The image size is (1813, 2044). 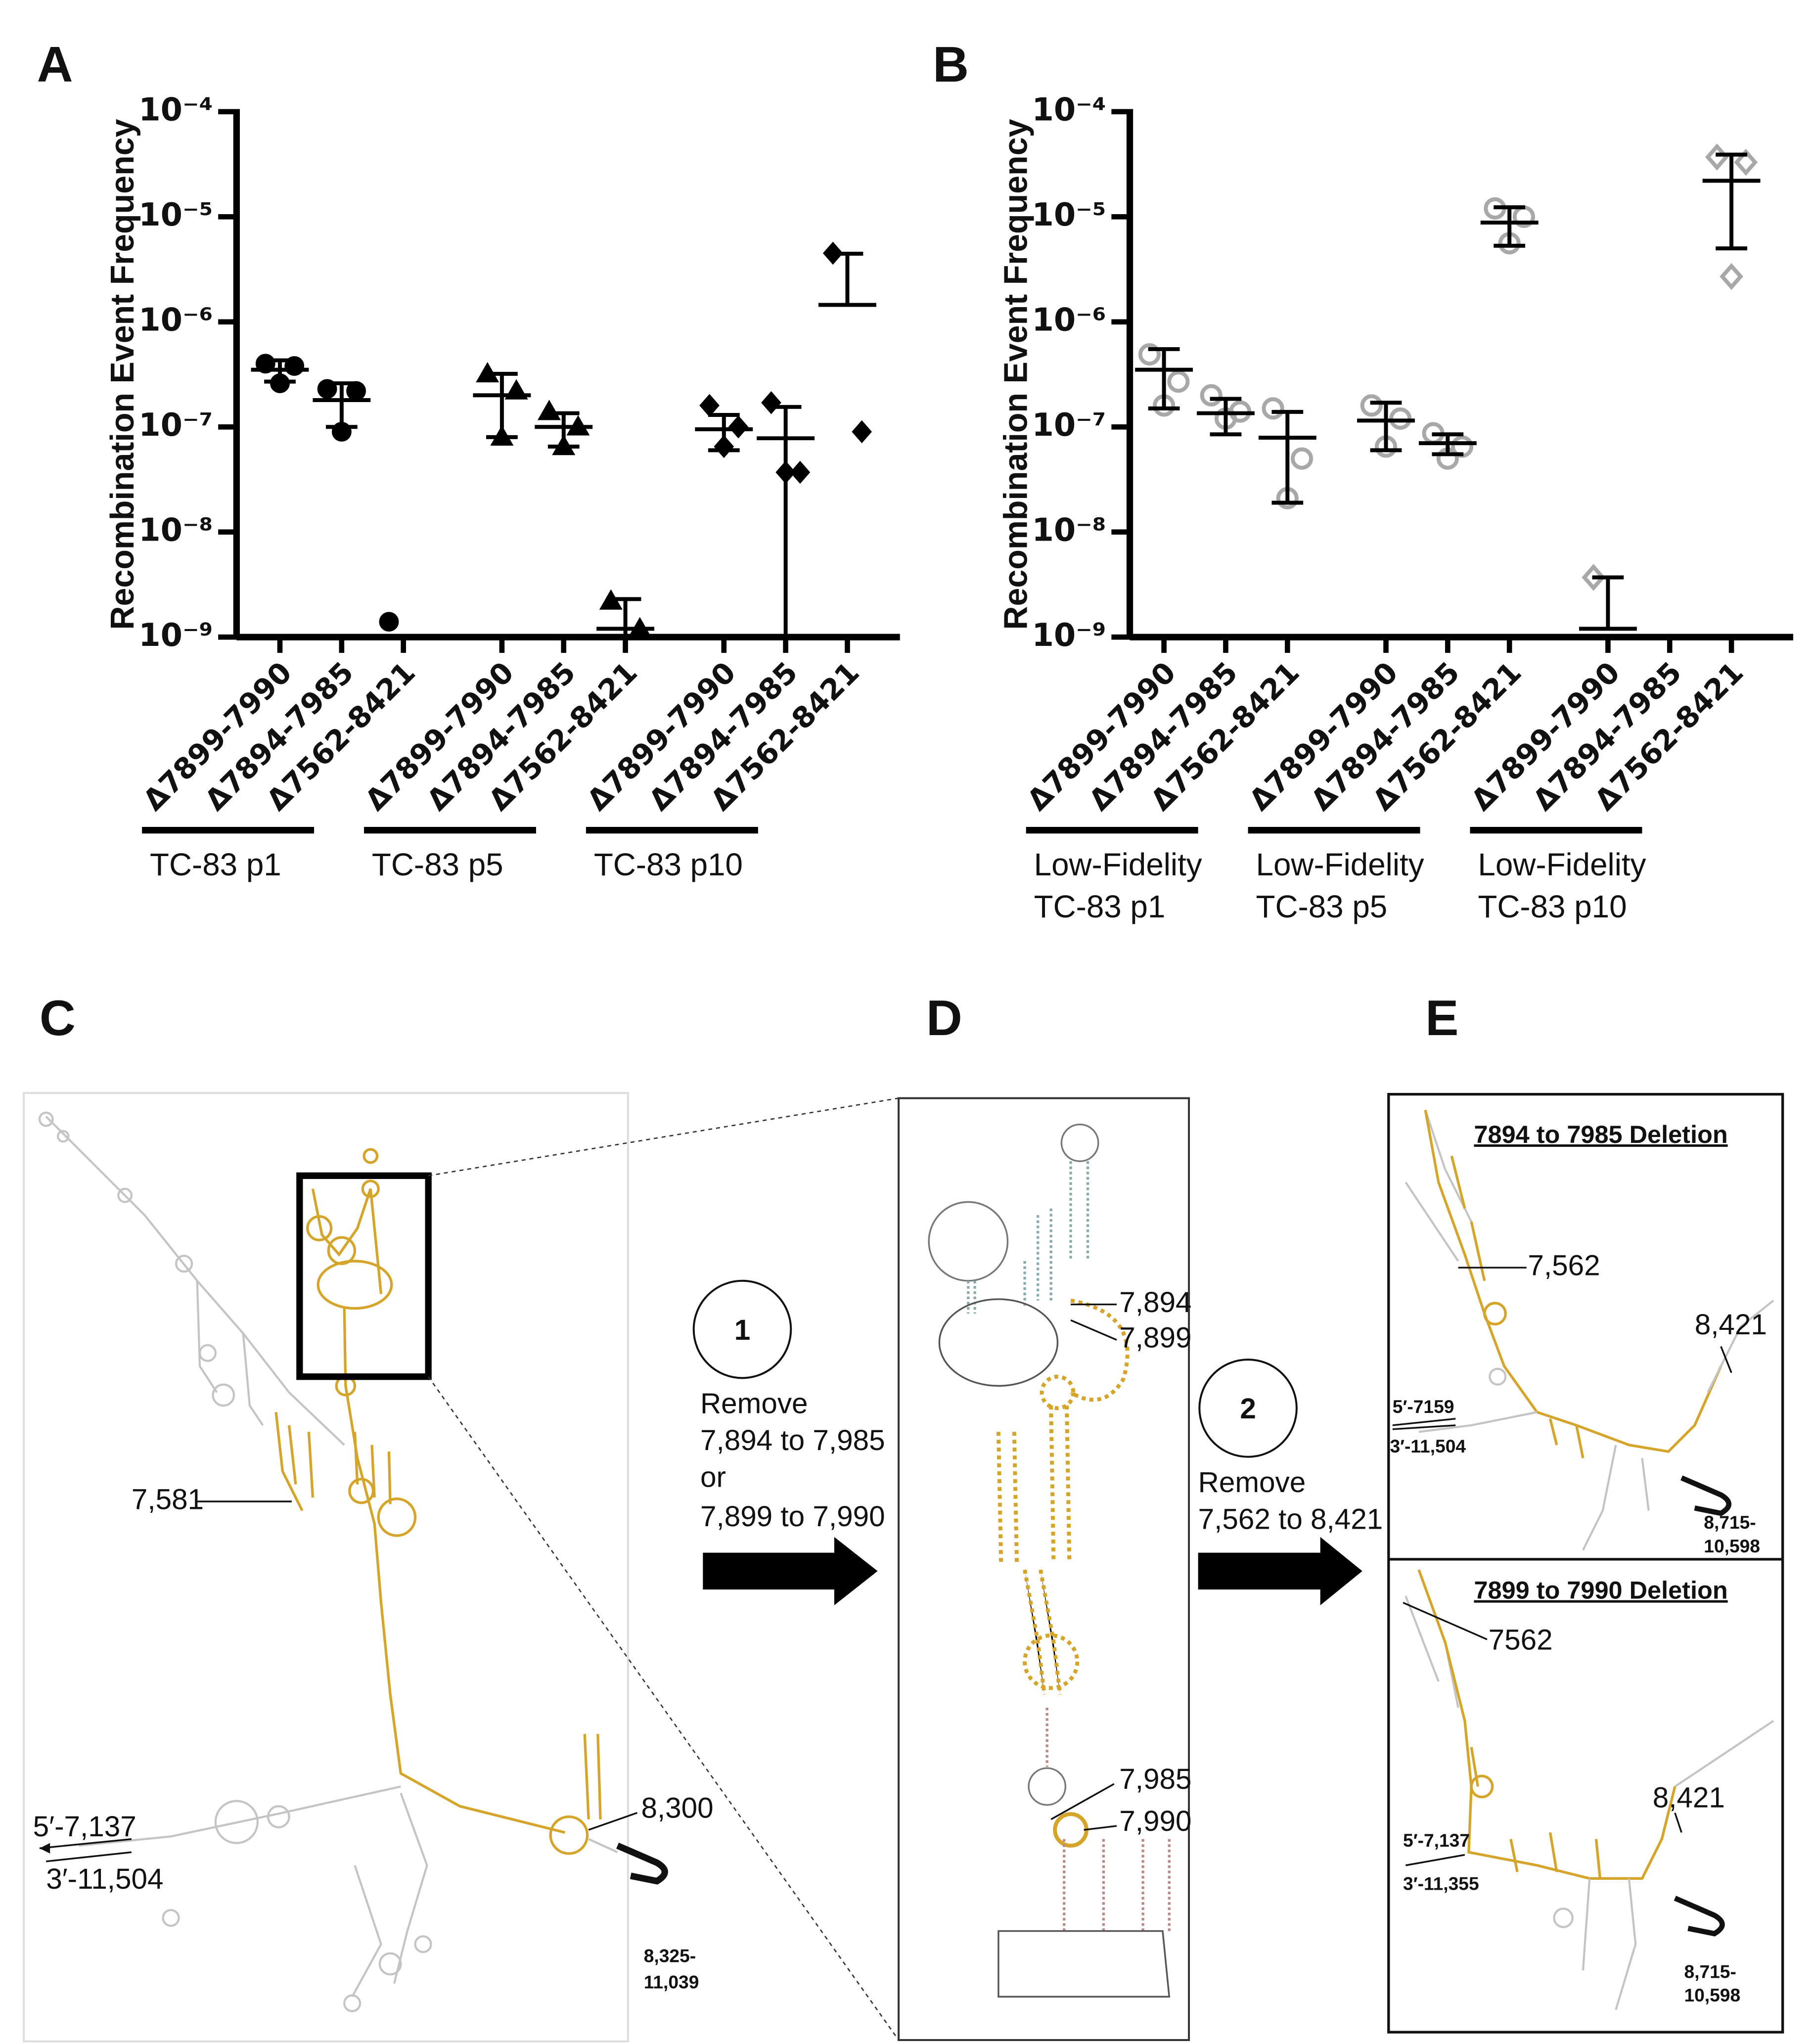 What do you see at coordinates (1155, 1338) in the screenshot?
I see `annotation: 7,899` at bounding box center [1155, 1338].